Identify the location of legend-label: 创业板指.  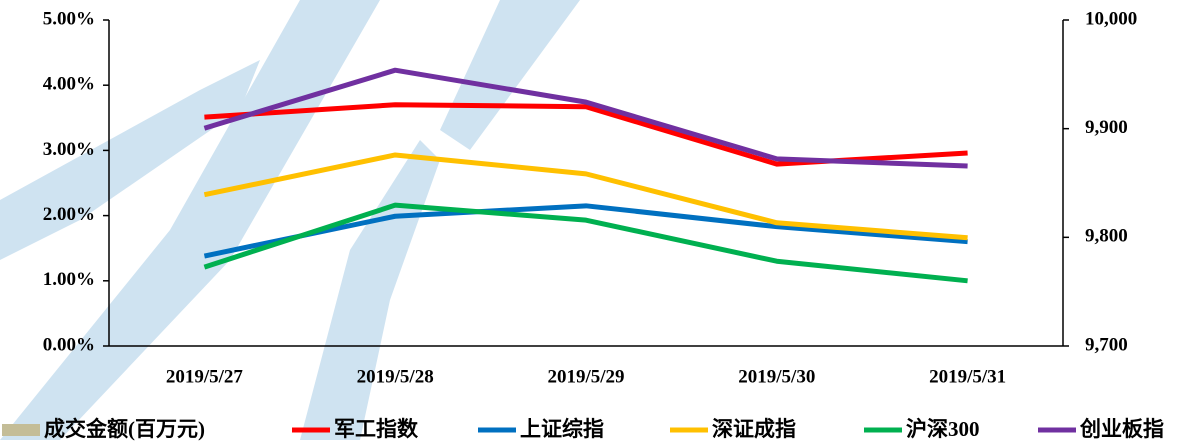
(1121, 429).